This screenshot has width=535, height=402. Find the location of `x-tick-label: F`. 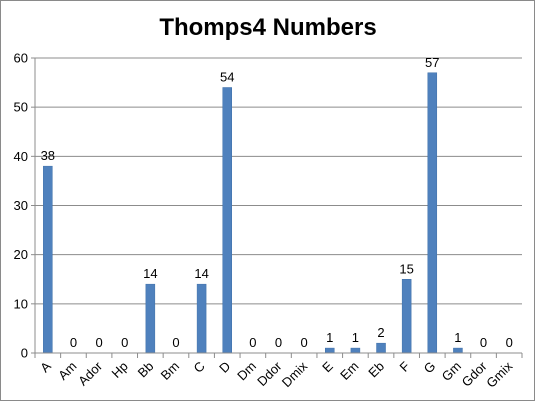

x-tick-label: F is located at coordinates (405, 366).